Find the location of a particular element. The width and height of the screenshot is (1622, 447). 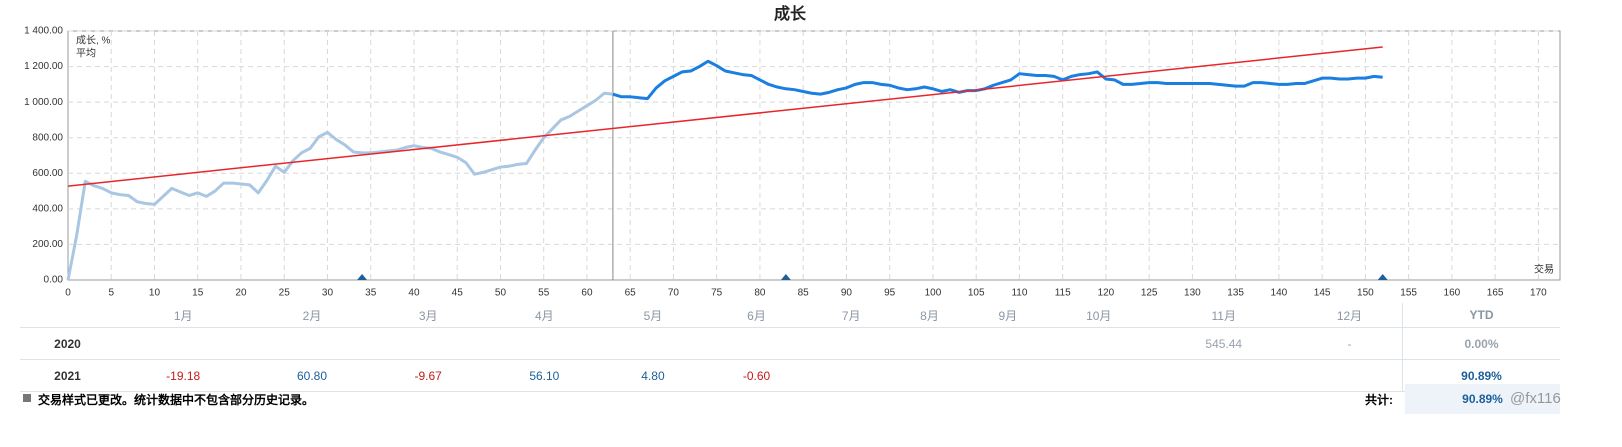

month-value: 60.80 is located at coordinates (312, 375).